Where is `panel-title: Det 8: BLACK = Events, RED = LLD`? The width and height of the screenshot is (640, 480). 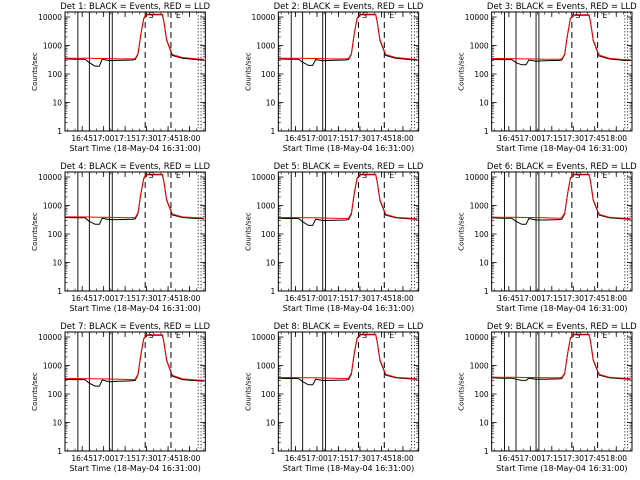 panel-title: Det 8: BLACK = Events, RED = LLD is located at coordinates (349, 327).